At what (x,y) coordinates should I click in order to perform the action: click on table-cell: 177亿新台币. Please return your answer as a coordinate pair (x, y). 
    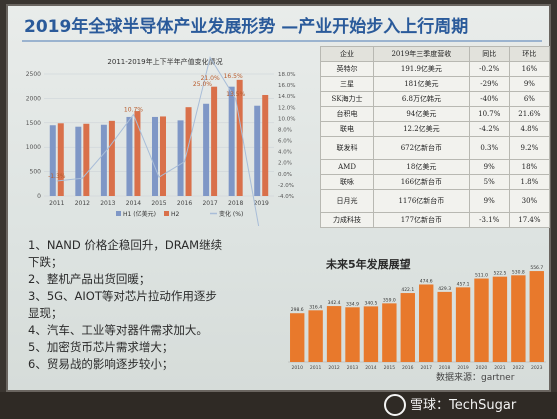
    Looking at the image, I should click on (421, 220).